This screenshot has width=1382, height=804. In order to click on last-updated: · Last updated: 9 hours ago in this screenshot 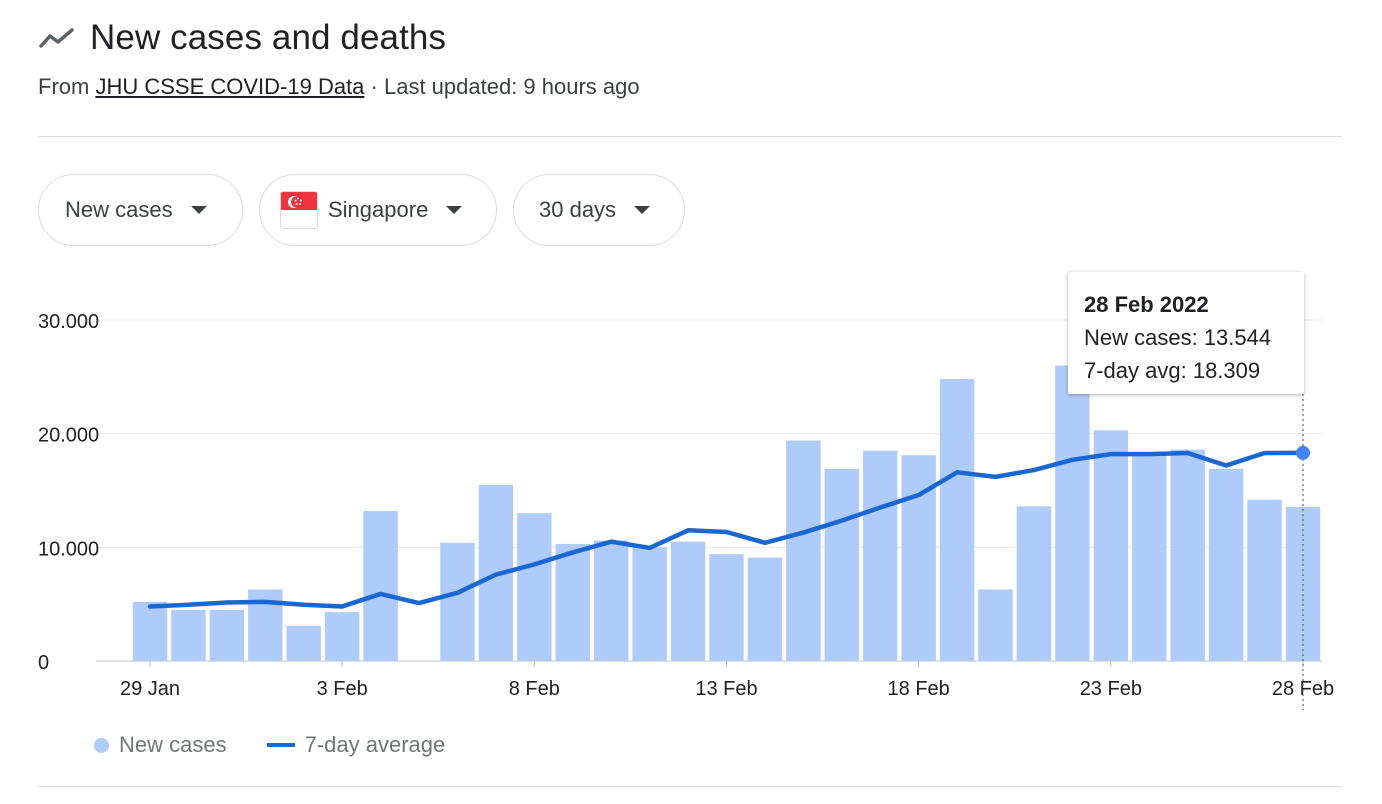, I will do `click(502, 86)`.